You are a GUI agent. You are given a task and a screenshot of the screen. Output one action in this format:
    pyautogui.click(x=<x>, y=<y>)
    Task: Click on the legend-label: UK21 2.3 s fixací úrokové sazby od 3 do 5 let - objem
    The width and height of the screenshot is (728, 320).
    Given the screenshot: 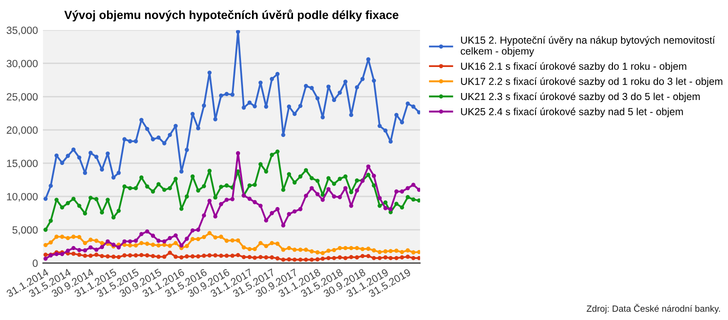 What is the action you would take?
    pyautogui.click(x=580, y=97)
    